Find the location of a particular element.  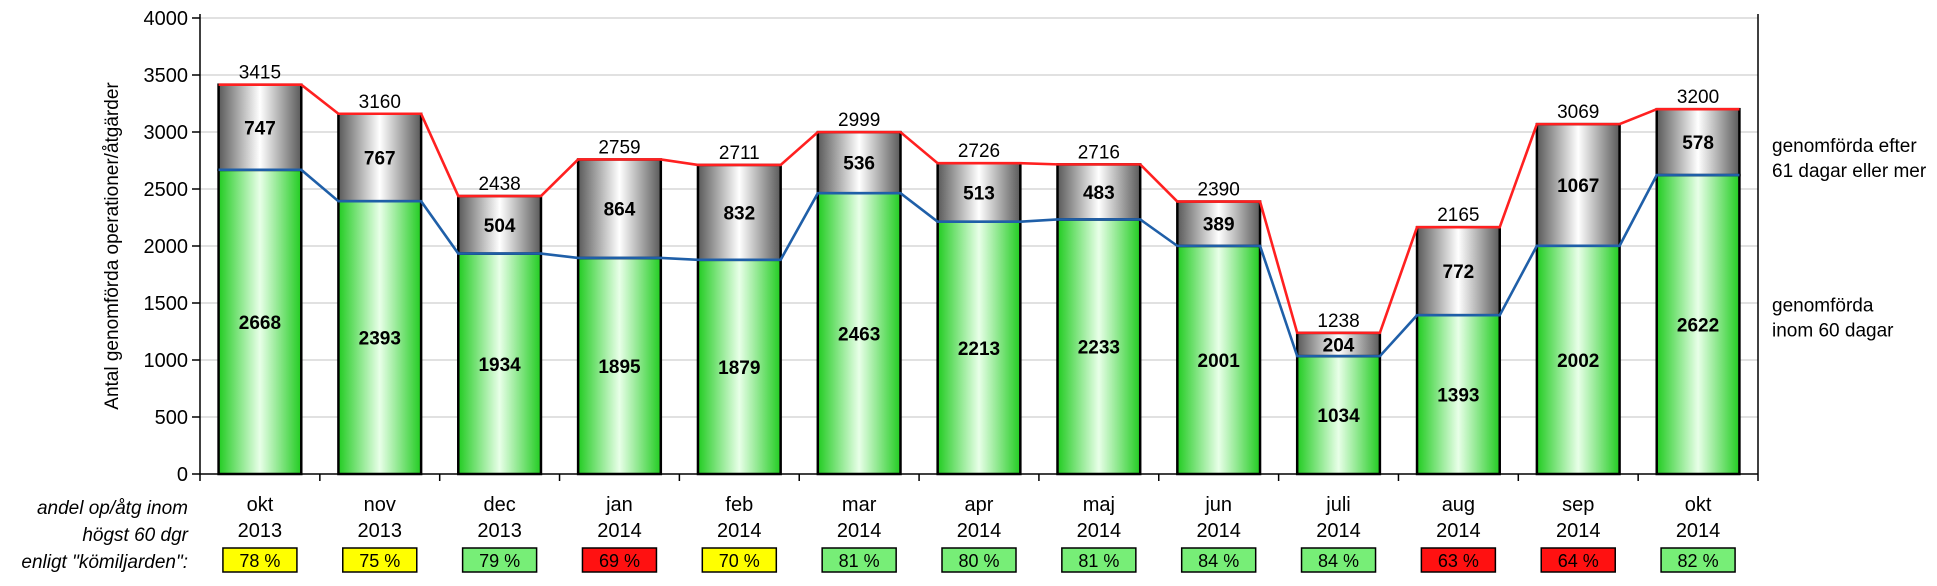

share-badge-value: 64 % is located at coordinates (1578, 561).